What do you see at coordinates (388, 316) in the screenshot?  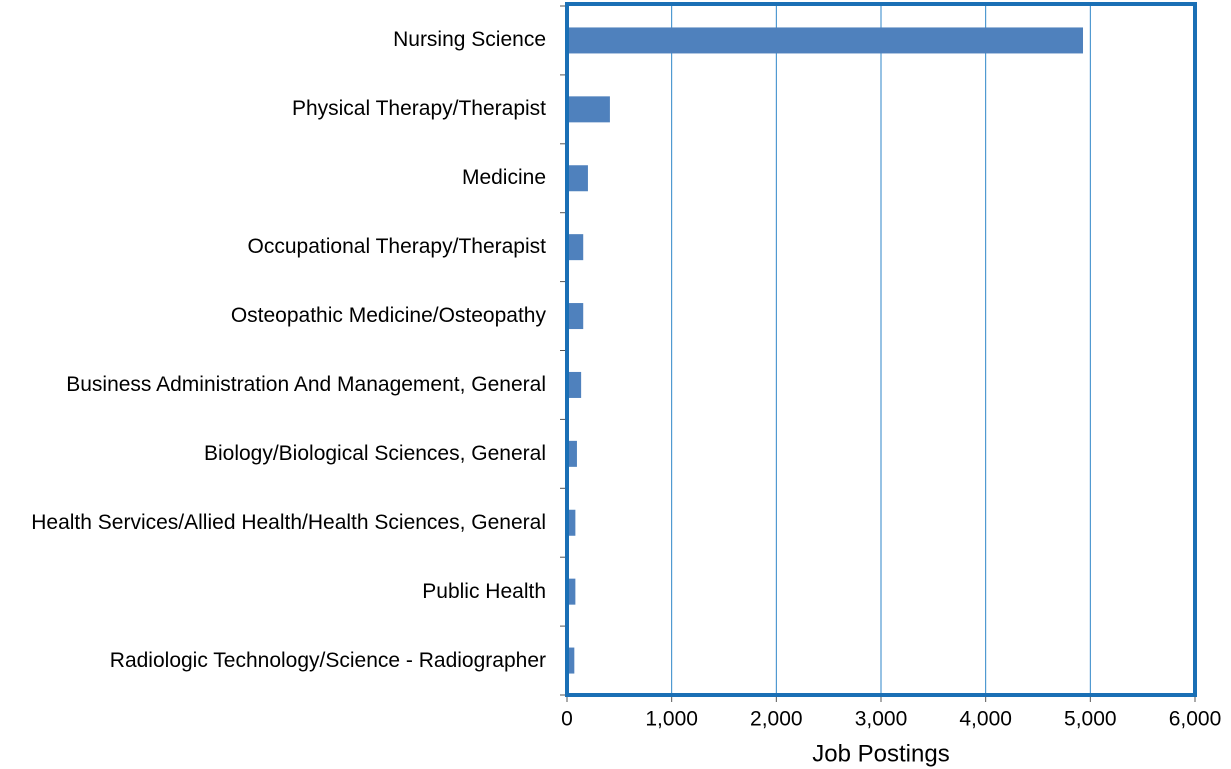 I see `y-tick-label: Osteopathic Medicine/Osteopathy` at bounding box center [388, 316].